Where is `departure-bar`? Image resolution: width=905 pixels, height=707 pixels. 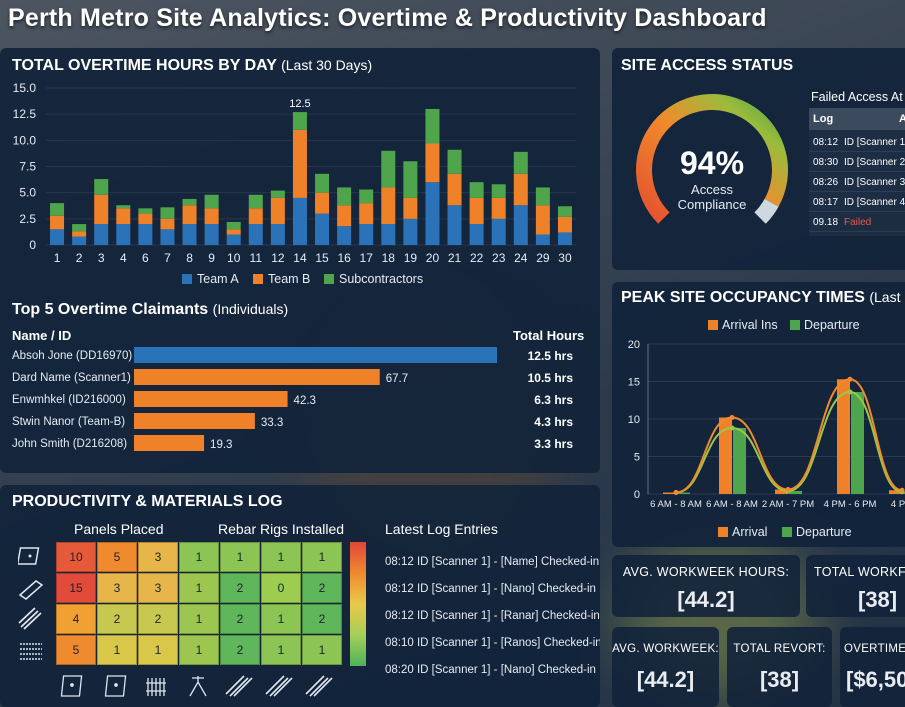
departure-bar is located at coordinates (857, 443).